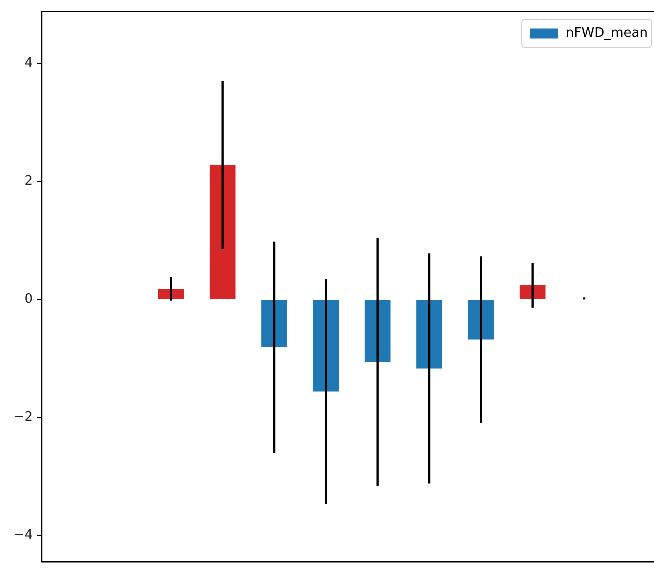  I want to click on y-tick-label: −2, so click(23, 418).